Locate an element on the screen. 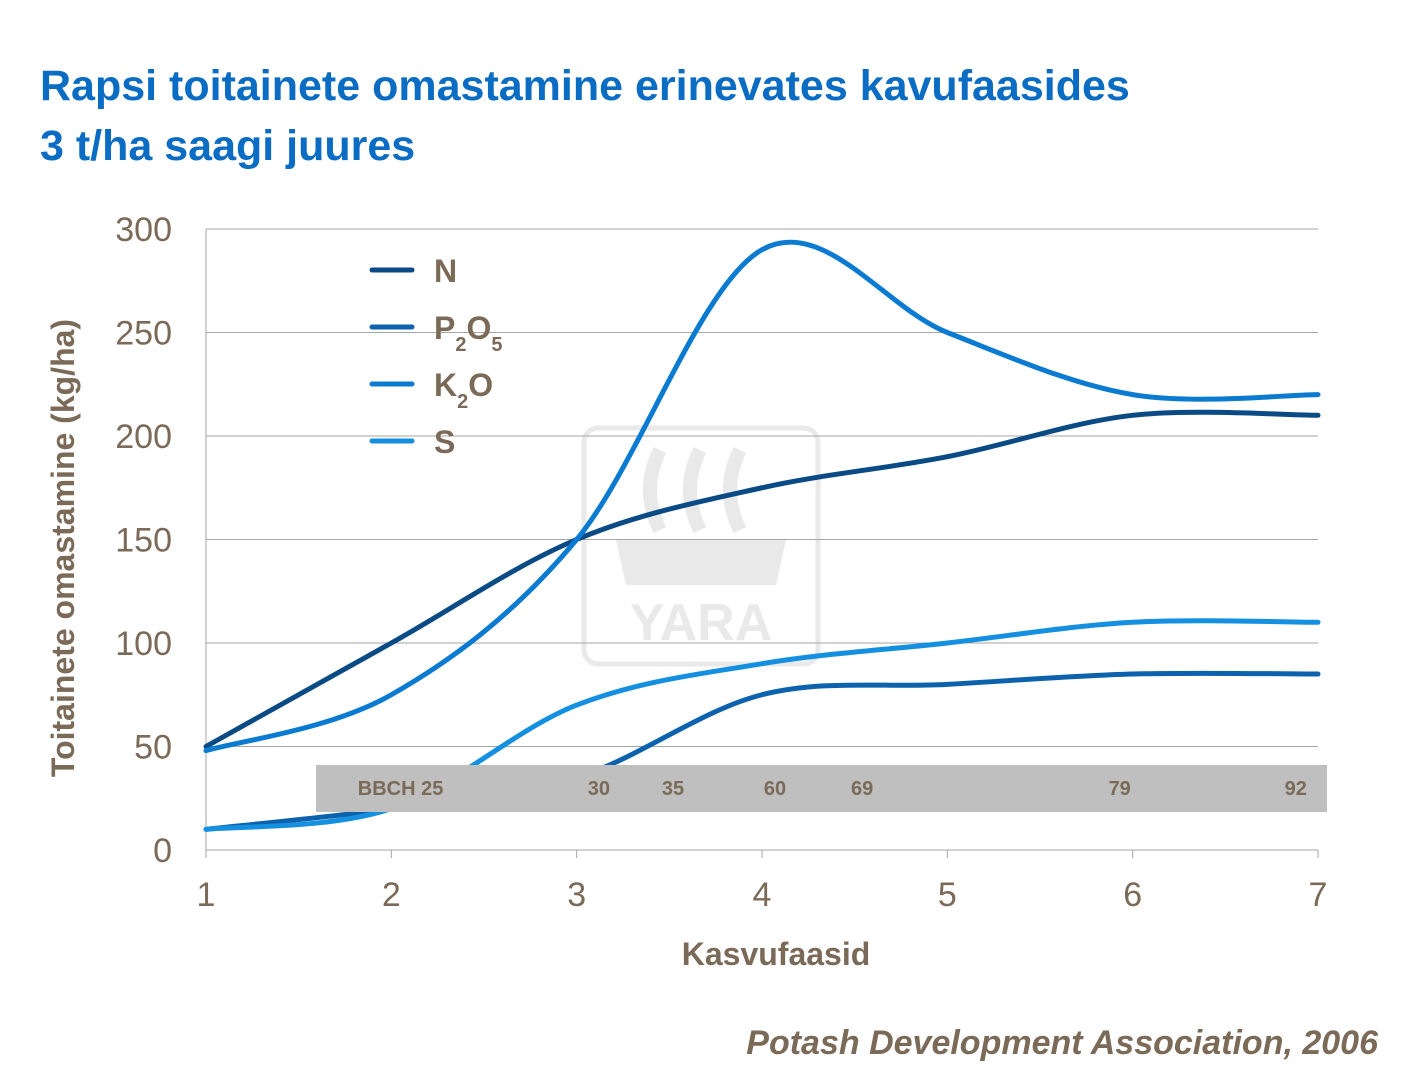 The width and height of the screenshot is (1402, 1092). legend-label-n: N is located at coordinates (445, 271).